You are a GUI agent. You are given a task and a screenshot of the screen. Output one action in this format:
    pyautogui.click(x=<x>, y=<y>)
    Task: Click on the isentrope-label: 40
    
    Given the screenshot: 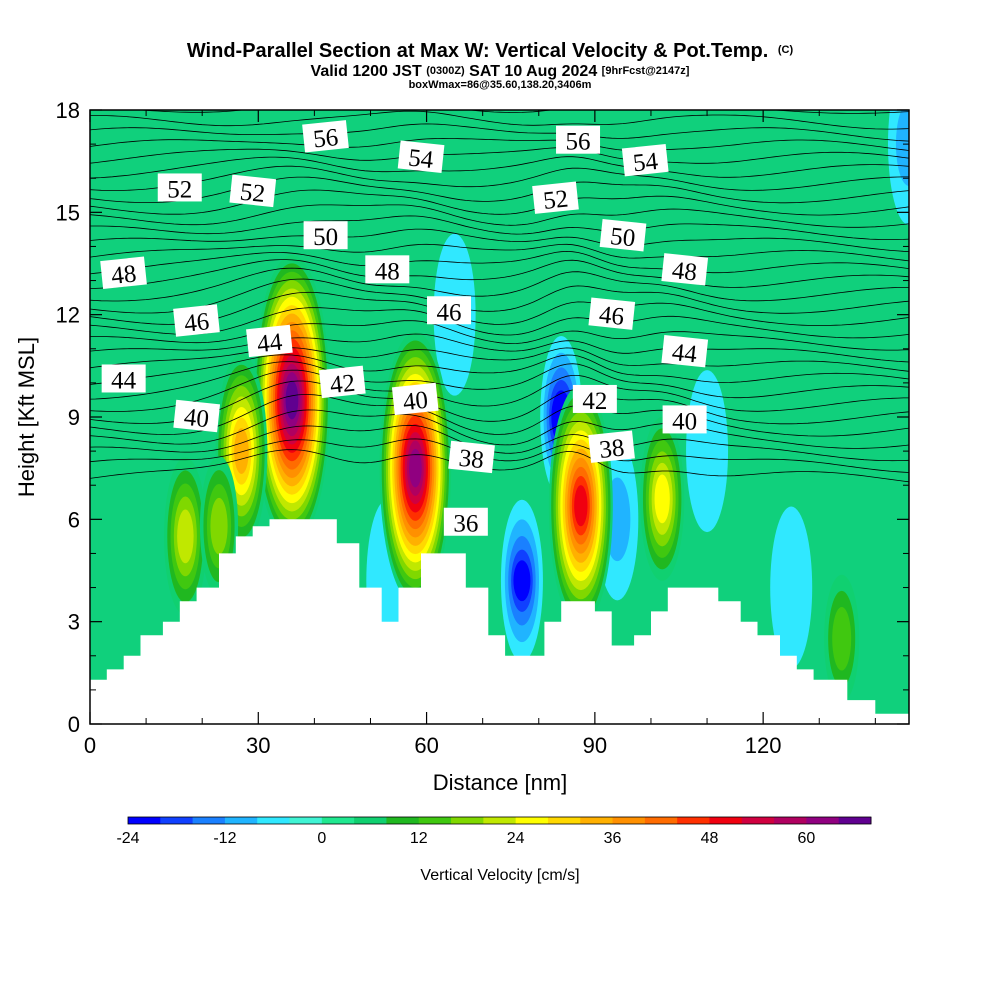 What is the action you would take?
    pyautogui.click(x=684, y=420)
    